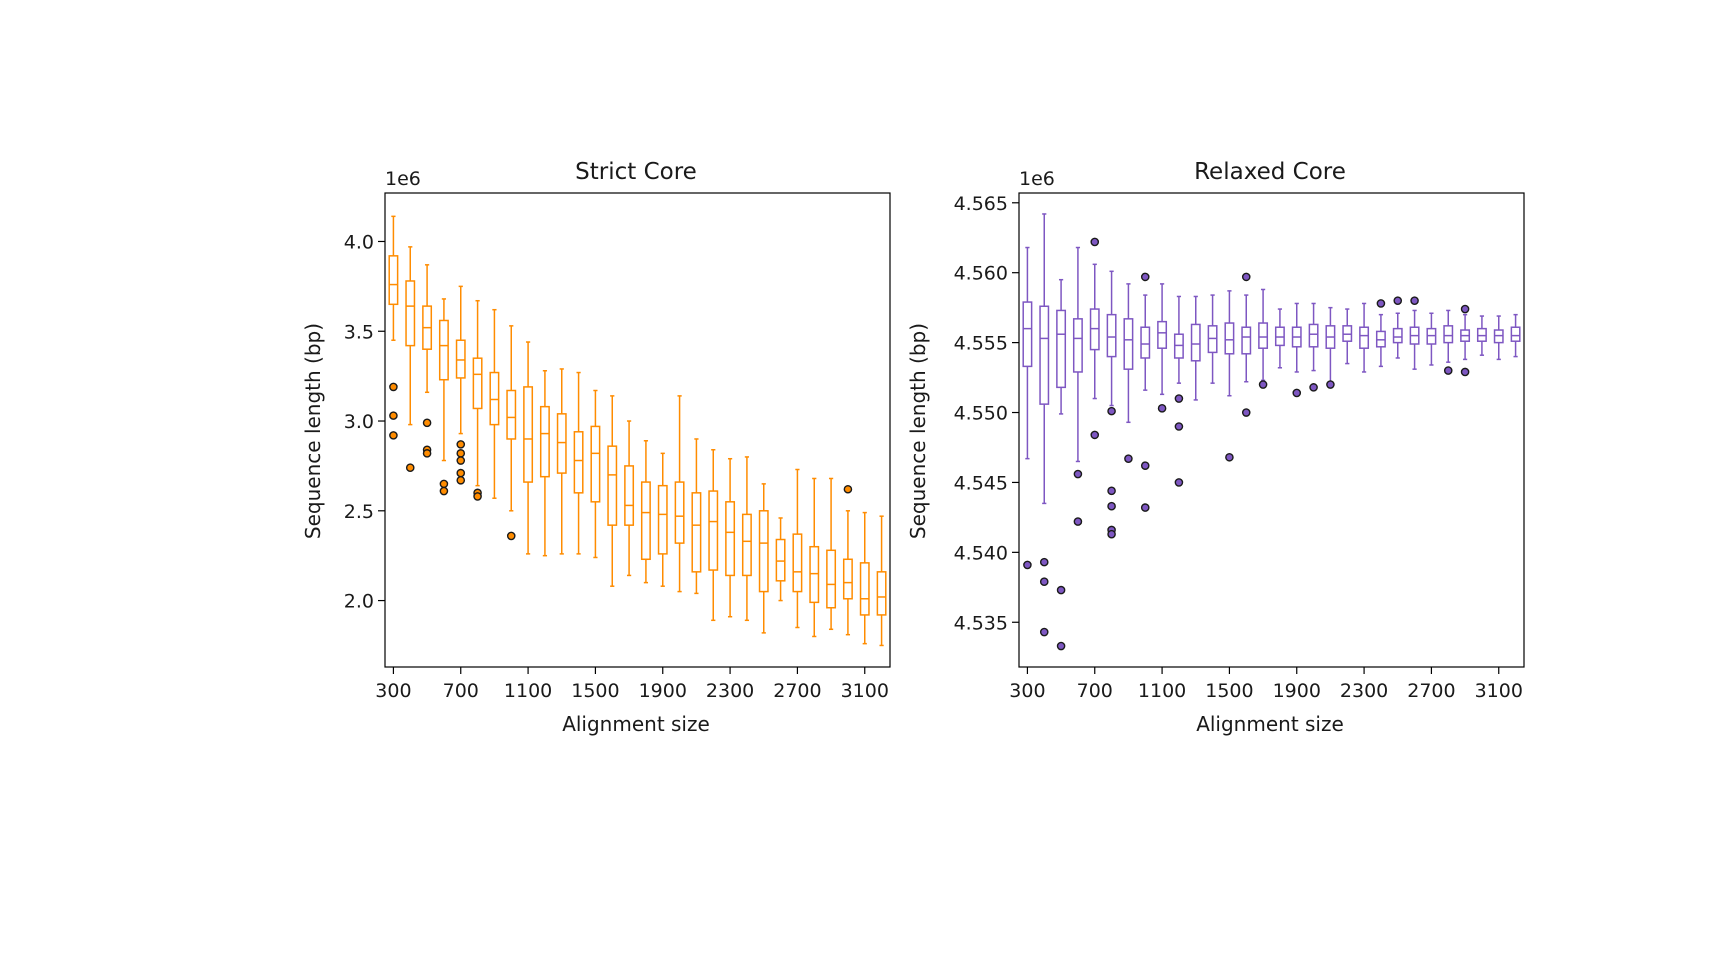 The image size is (1730, 973). What do you see at coordinates (359, 332) in the screenshot?
I see `y-tick-label: 3.5` at bounding box center [359, 332].